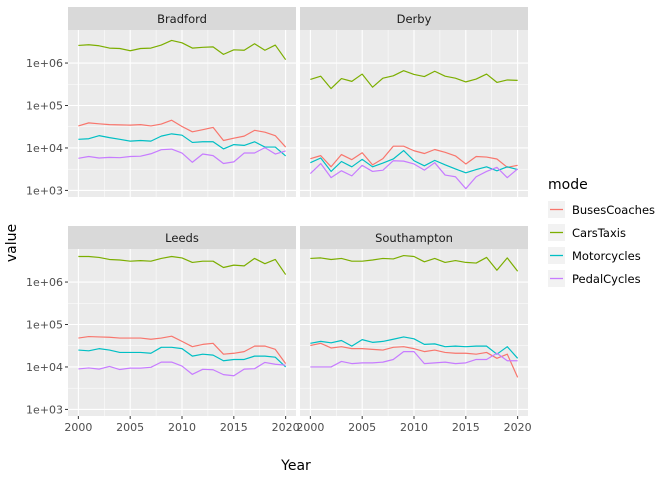 This screenshot has width=672, height=480. I want to click on strip-label-derby: Derby, so click(414, 19).